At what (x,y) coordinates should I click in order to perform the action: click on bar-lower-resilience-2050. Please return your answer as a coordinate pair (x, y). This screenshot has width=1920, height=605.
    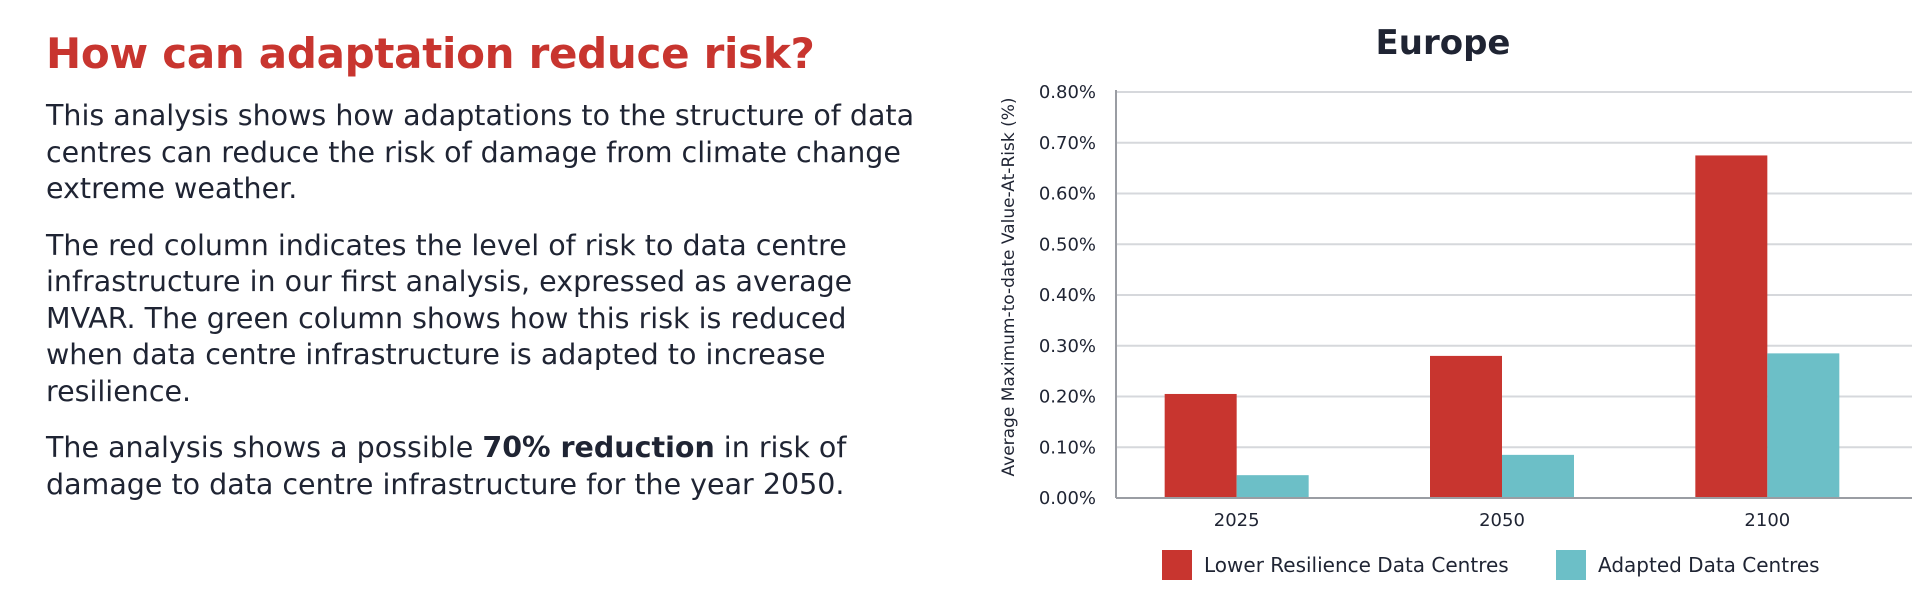
    Looking at the image, I should click on (1466, 426).